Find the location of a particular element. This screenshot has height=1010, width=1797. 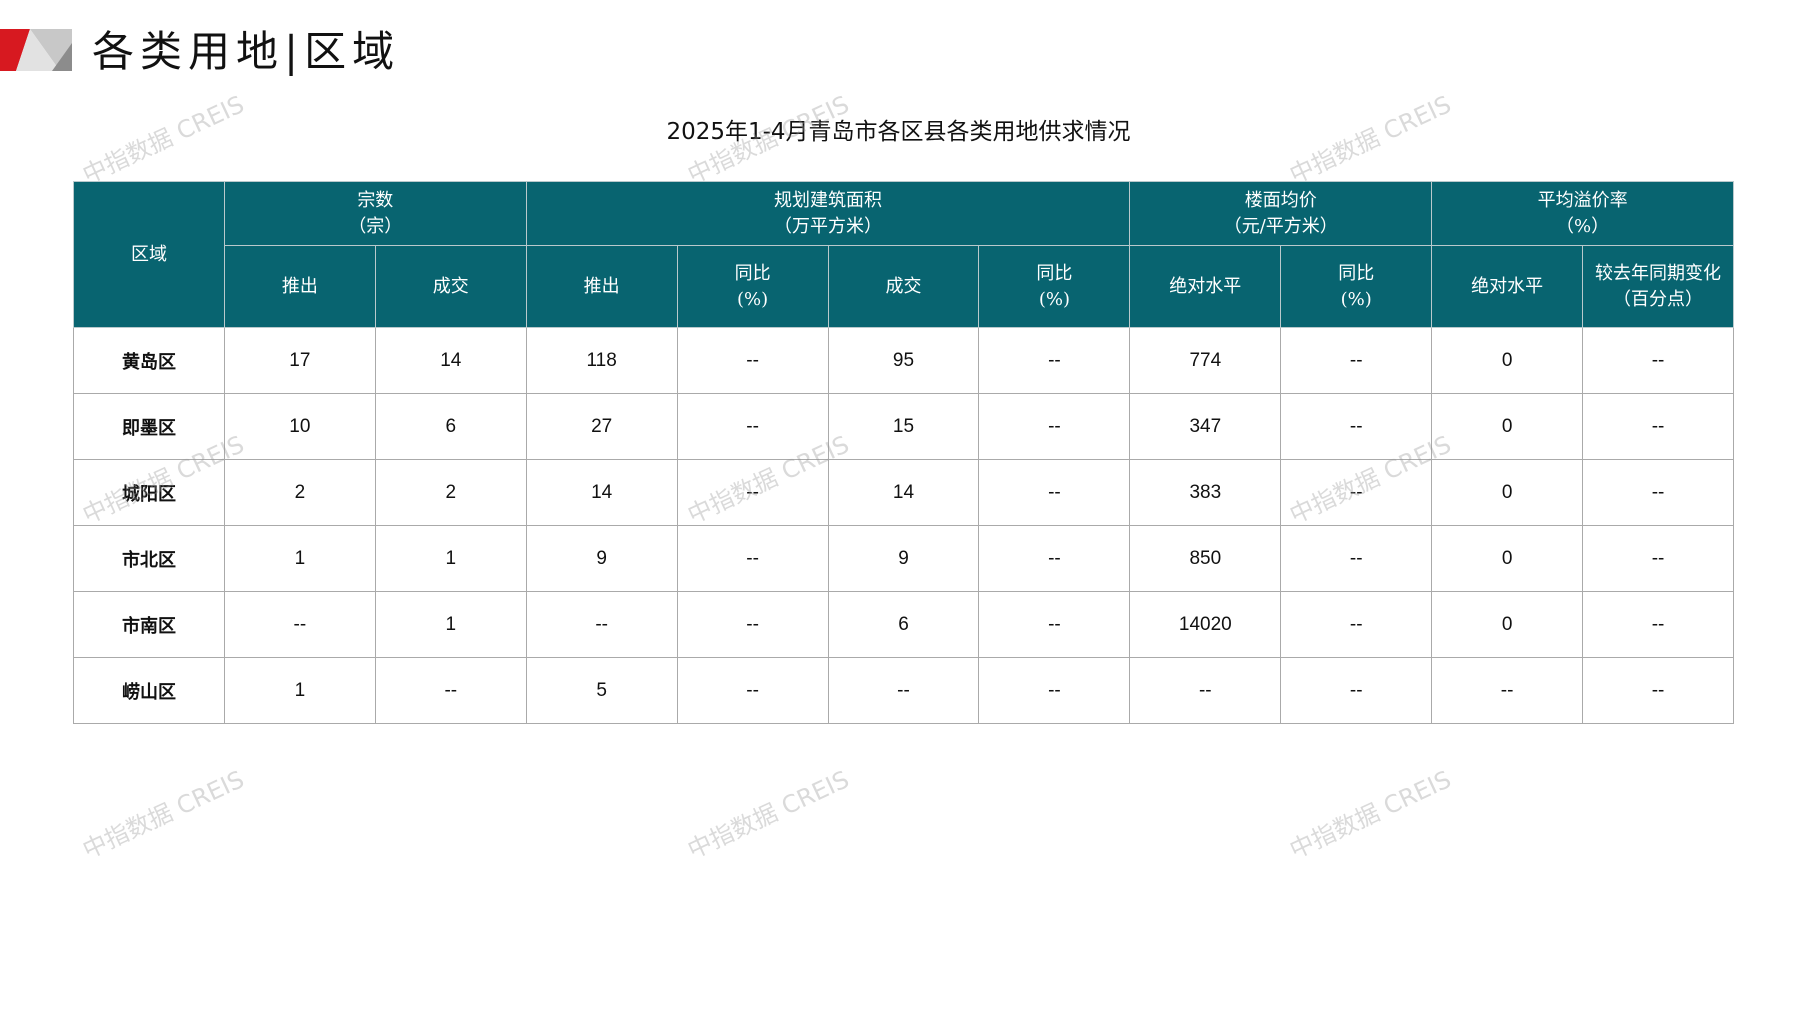

table-row: 即墨区 10 6 27 -- 15 -- 347 -- 0 -- is located at coordinates (903, 426).